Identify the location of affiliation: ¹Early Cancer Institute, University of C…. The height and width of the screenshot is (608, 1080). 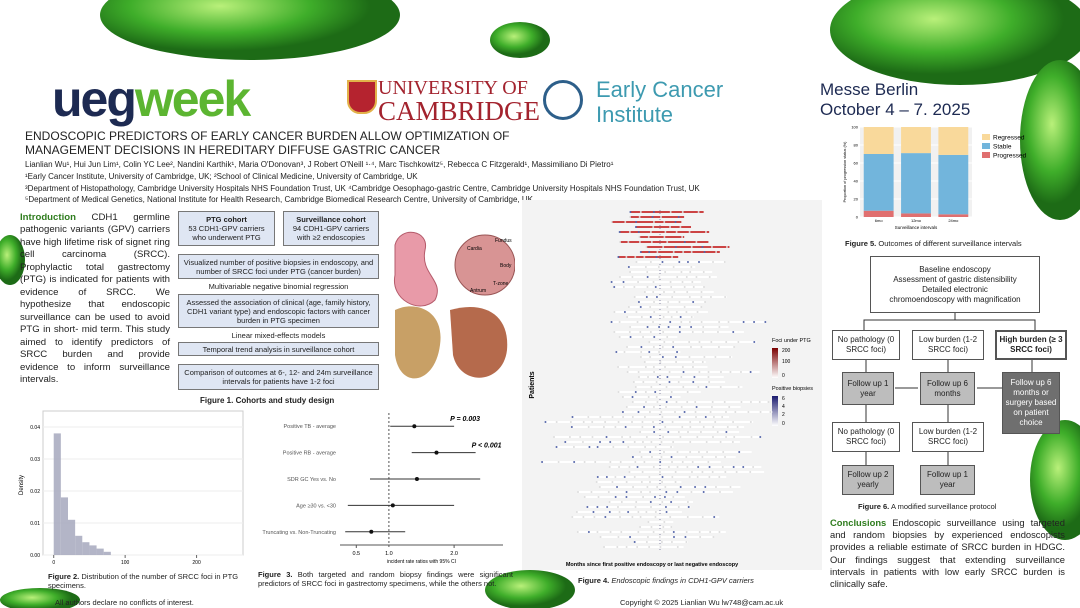
(221, 176).